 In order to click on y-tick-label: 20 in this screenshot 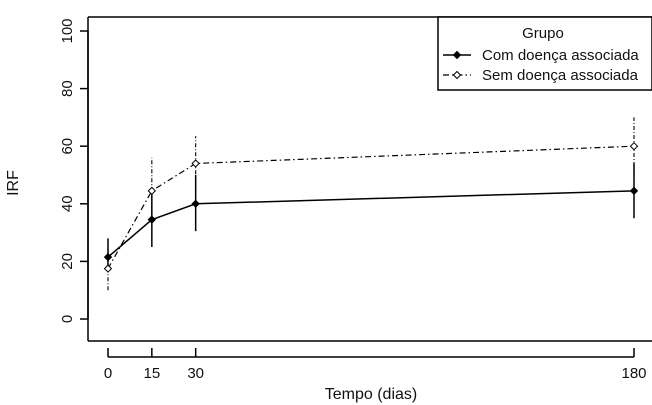, I will do `click(67, 261)`.